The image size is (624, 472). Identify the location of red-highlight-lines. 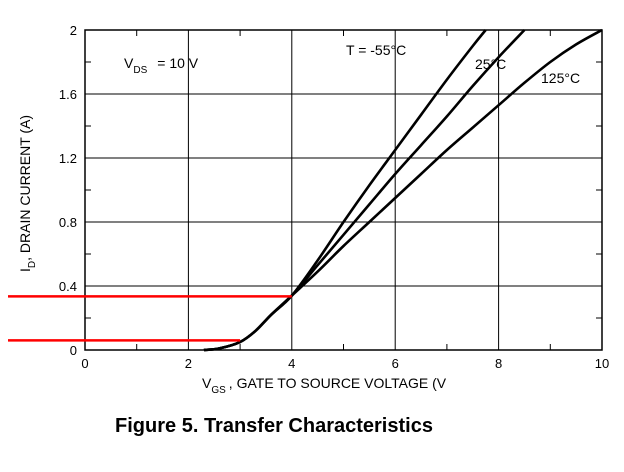
(150, 318).